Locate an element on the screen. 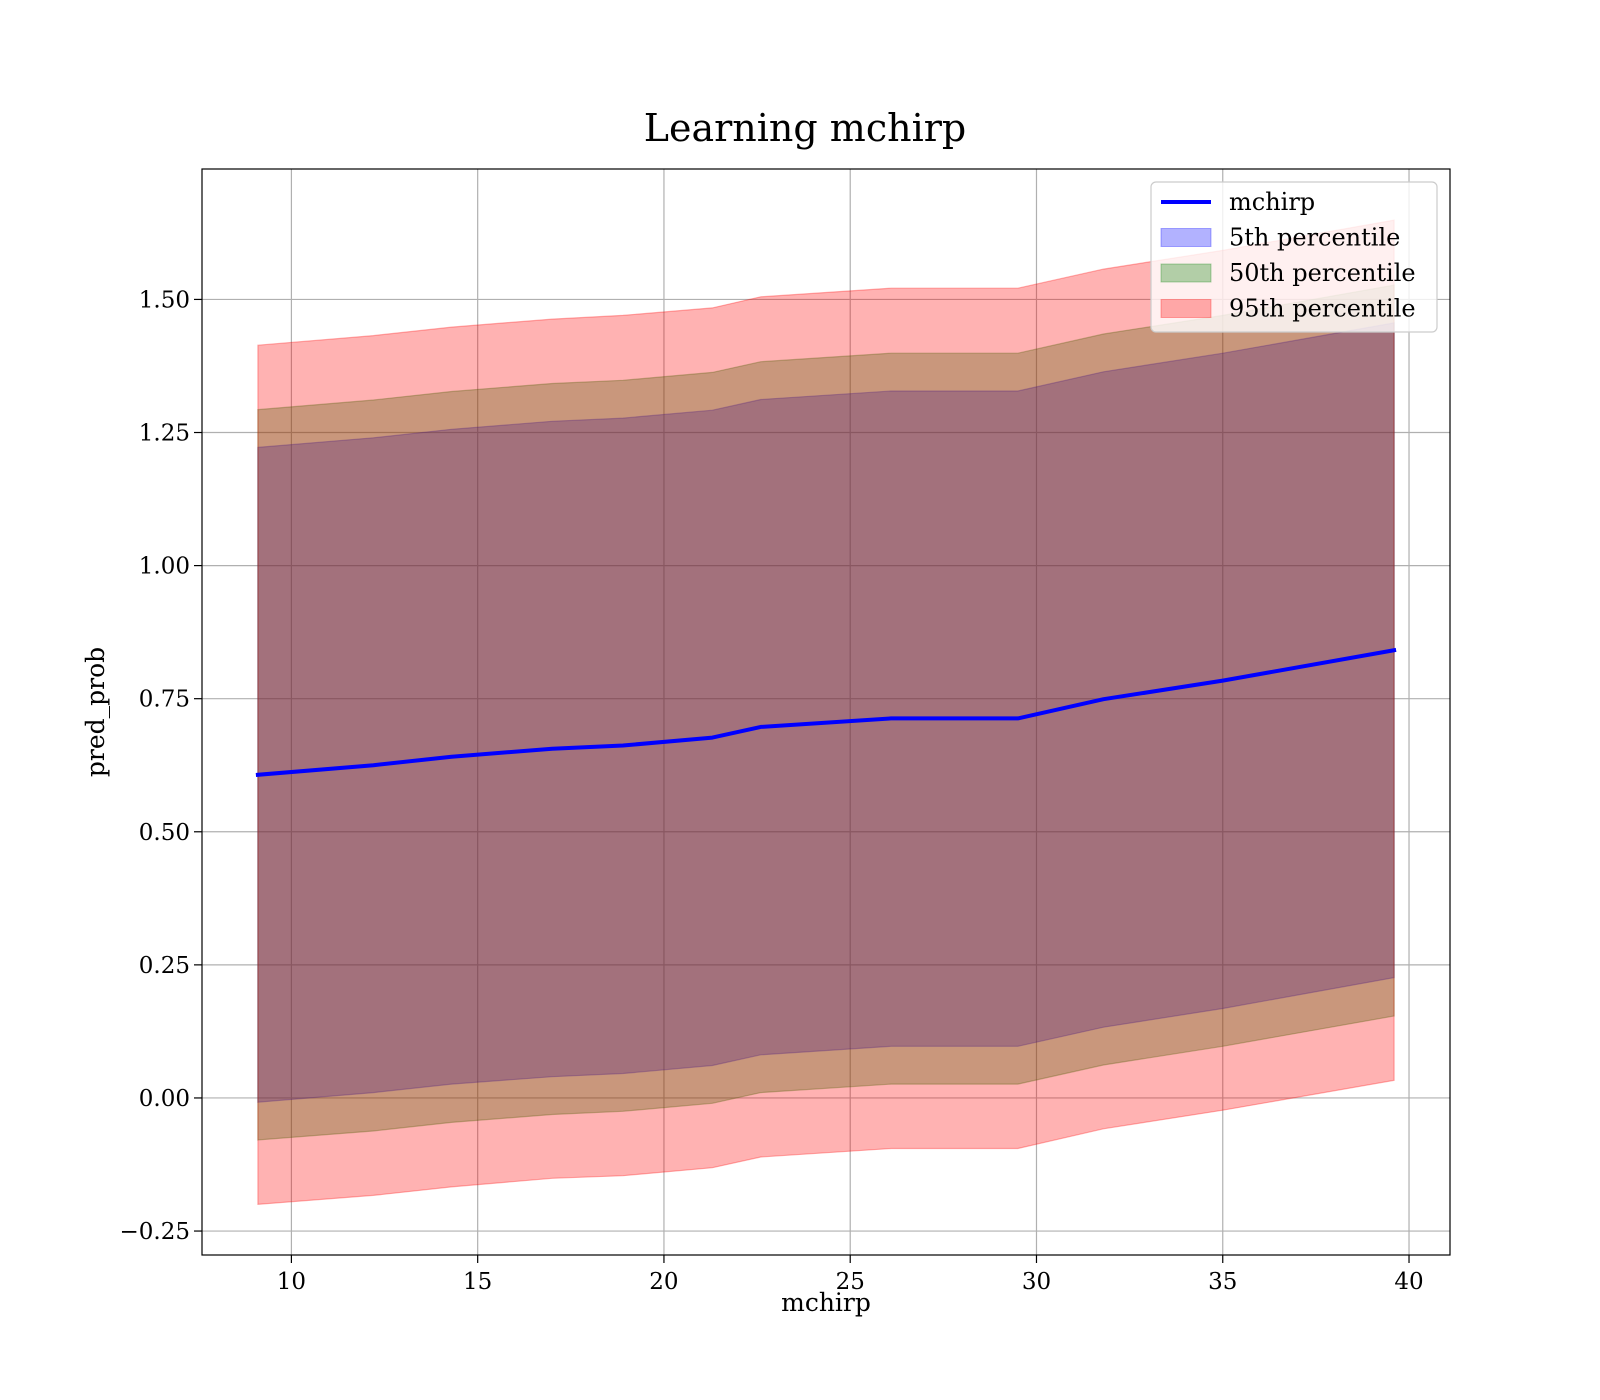 This screenshot has height=1400, width=1600. y-tick-label: 1.25 is located at coordinates (164, 434).